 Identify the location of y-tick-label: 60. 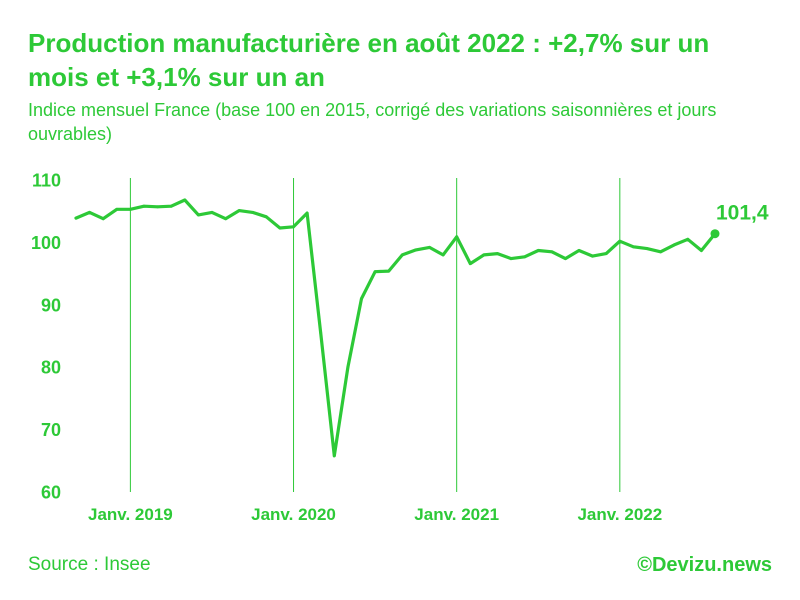
(51, 493).